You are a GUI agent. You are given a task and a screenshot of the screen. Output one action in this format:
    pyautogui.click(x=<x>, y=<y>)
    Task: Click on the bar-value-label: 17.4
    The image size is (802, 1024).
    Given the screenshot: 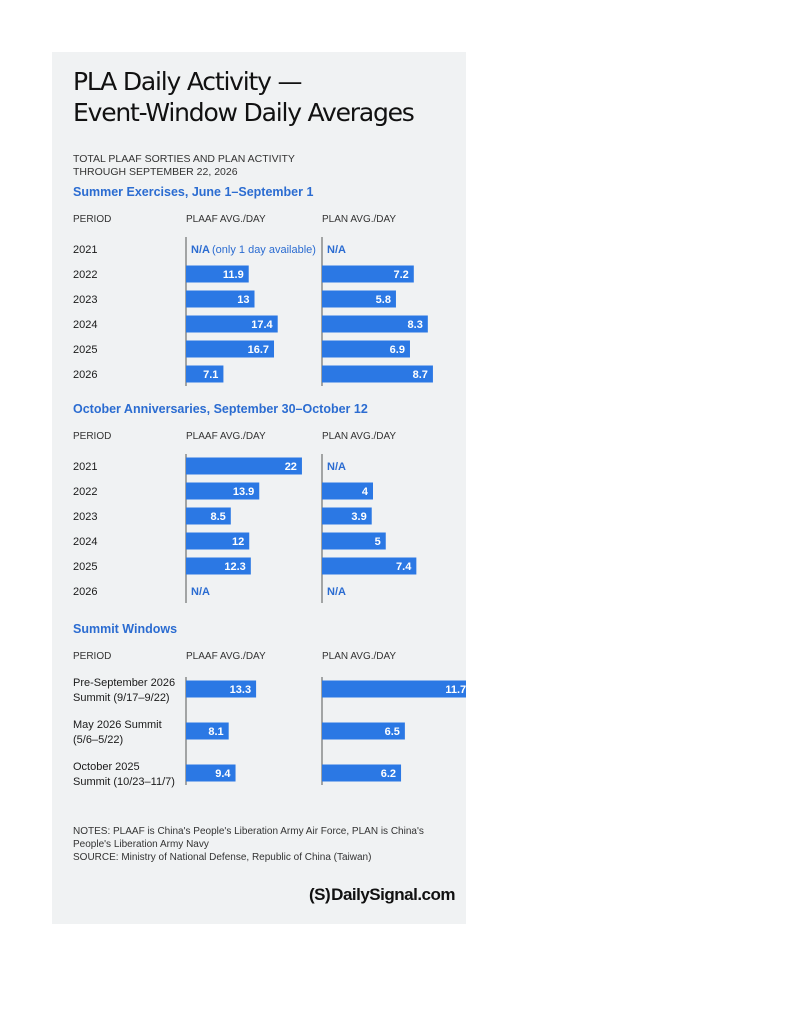 What is the action you would take?
    pyautogui.click(x=262, y=325)
    